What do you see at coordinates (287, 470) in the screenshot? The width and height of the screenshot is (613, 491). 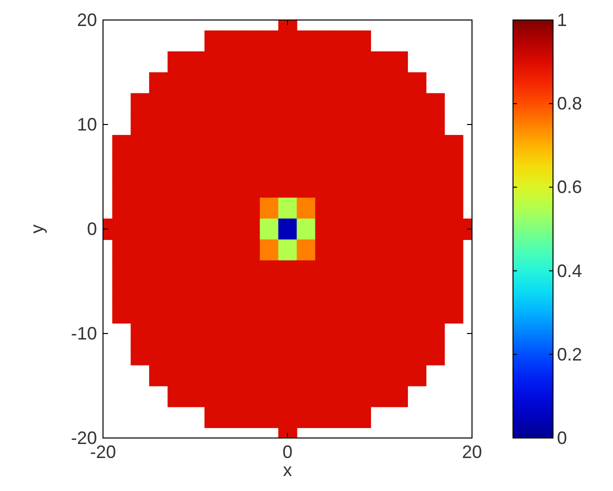 I see `x-axis-title: x` at bounding box center [287, 470].